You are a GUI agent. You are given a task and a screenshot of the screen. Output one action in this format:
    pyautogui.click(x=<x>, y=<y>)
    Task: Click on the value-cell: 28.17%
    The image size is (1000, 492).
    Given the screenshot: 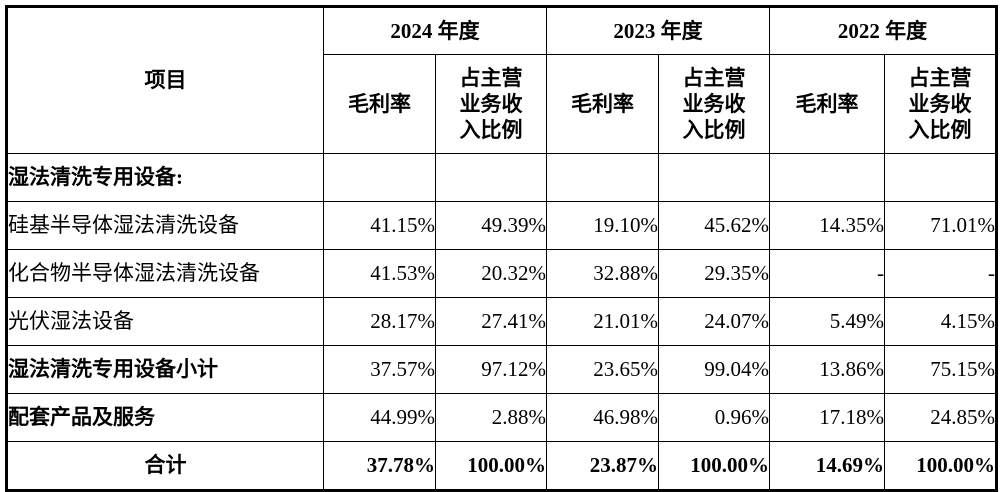 What is the action you would take?
    pyautogui.click(x=379, y=321)
    